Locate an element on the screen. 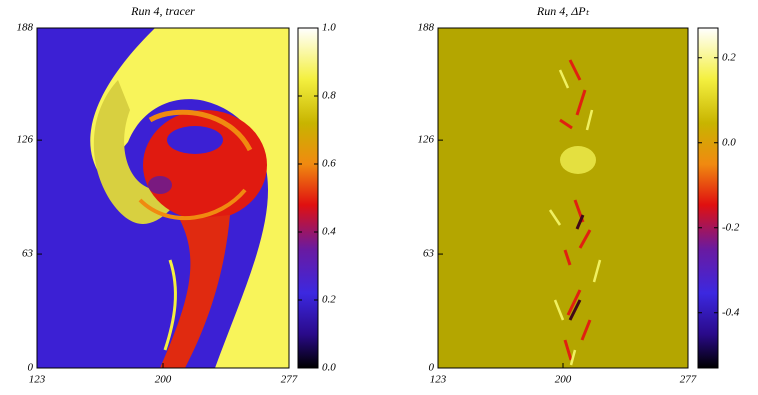 This screenshot has height=395, width=758. colorbar-tick-label: 0.4 is located at coordinates (329, 232).